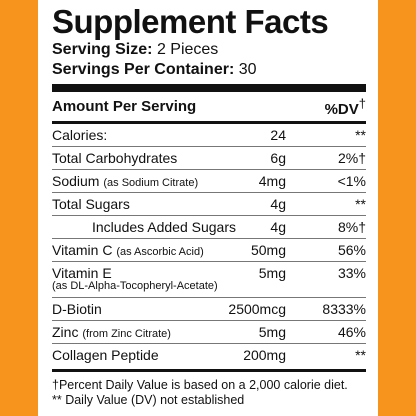 The image size is (416, 416). I want to click on nutrient-row-total-sugars: Total Sugars 4g **, so click(209, 204).